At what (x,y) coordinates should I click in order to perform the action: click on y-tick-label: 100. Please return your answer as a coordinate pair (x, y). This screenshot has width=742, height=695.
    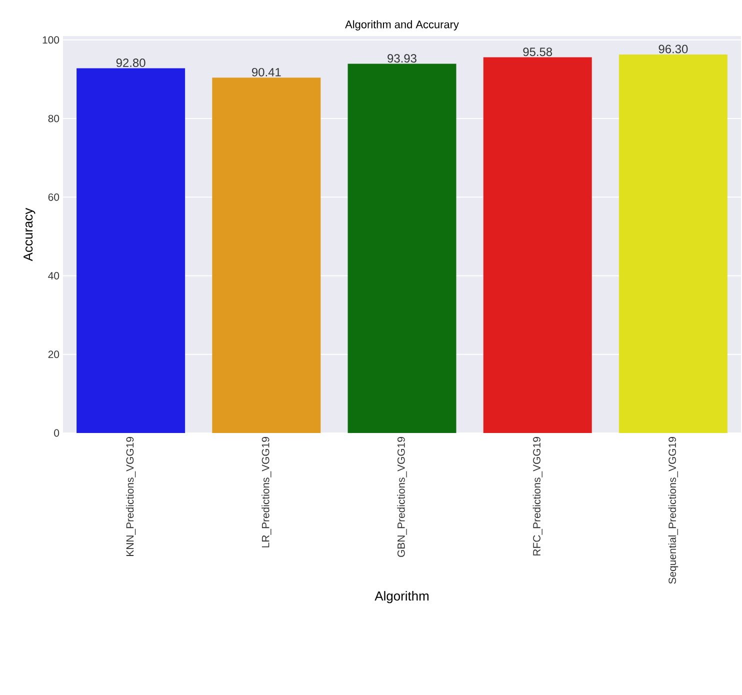
    Looking at the image, I should click on (51, 40).